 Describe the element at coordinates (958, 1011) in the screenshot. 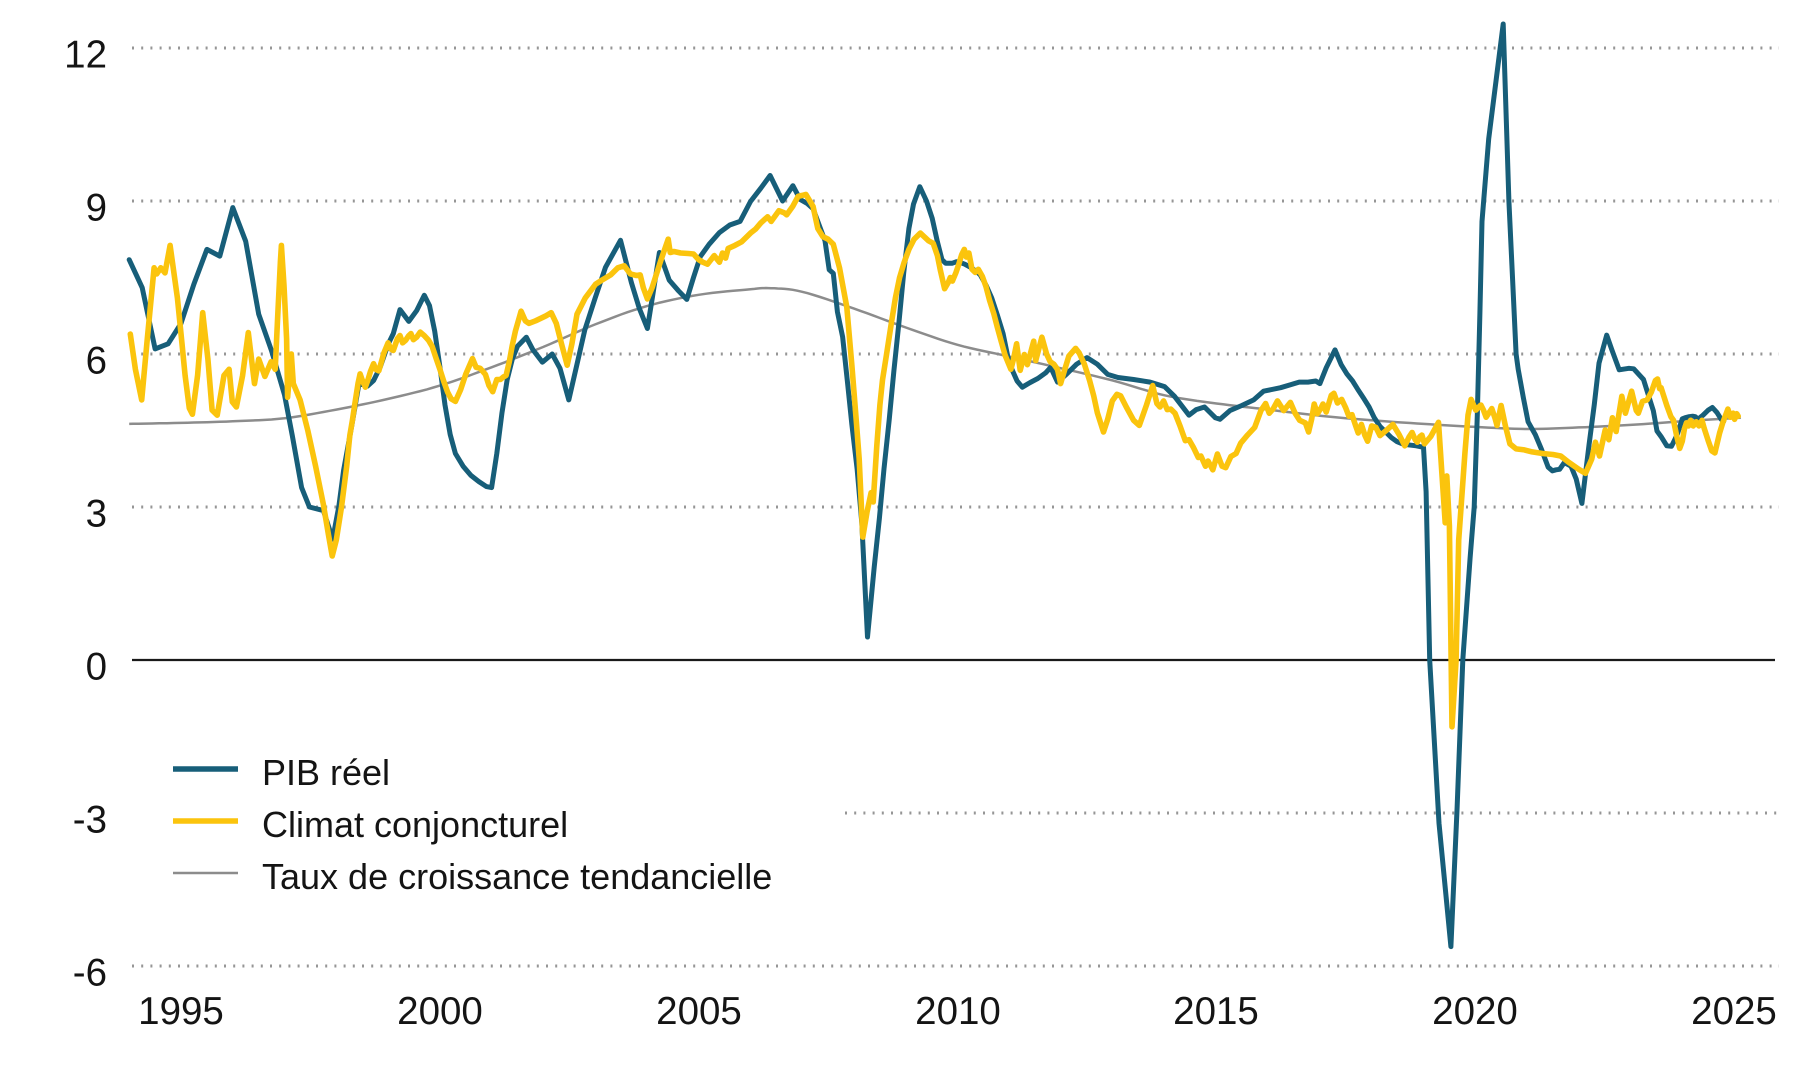

I see `svg-text: 2010` at that location.